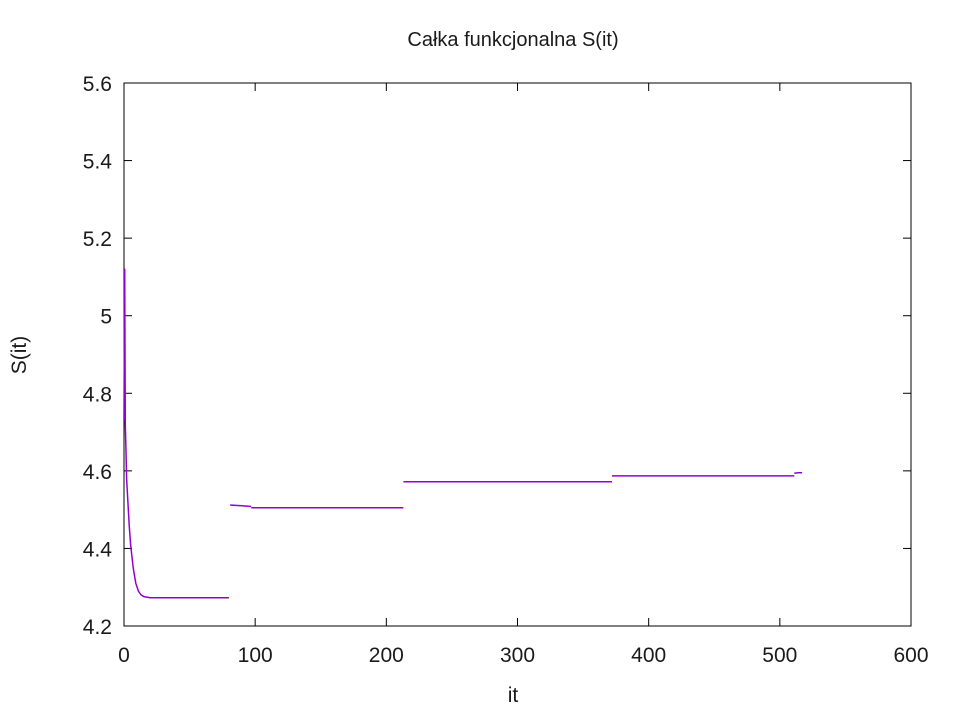 The width and height of the screenshot is (970, 712). I want to click on x-tick-label: 0, so click(124, 655).